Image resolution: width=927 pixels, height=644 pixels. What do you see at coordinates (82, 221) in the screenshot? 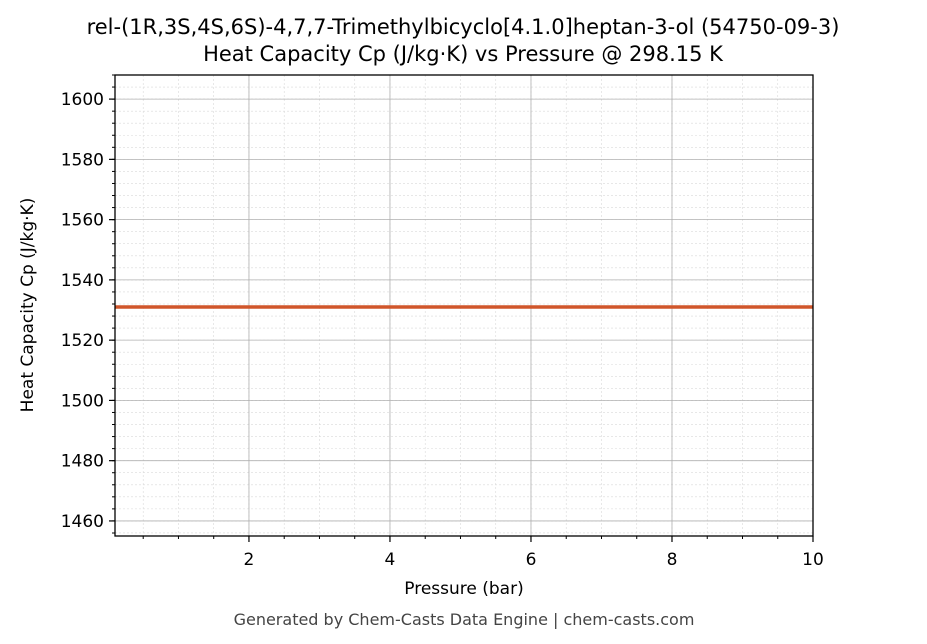
I see `y-tick-label: 1560` at bounding box center [82, 221].